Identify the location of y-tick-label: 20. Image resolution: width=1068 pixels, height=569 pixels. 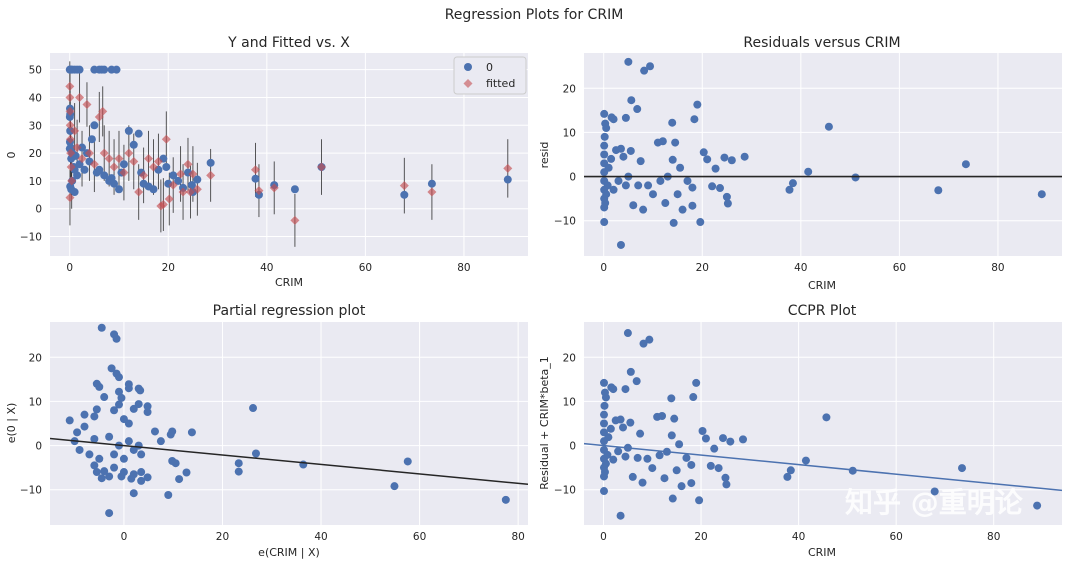
(569, 89).